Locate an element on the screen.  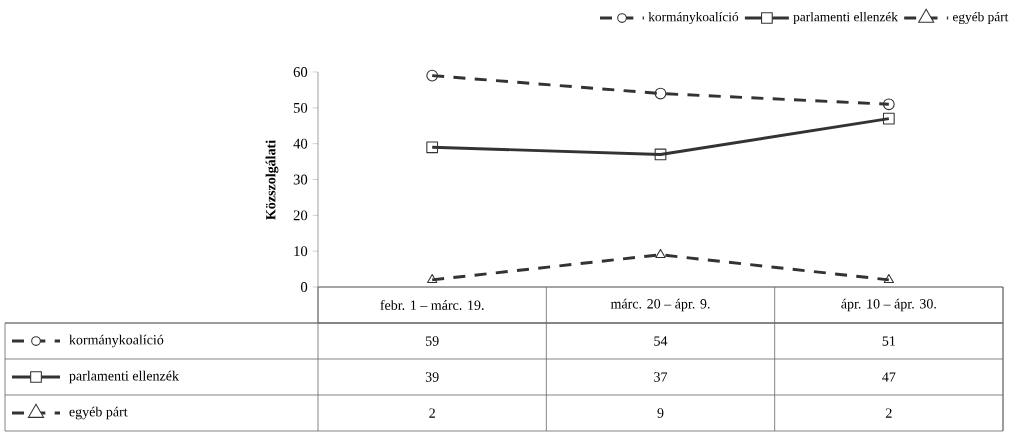
data-label: 39 is located at coordinates (432, 377).